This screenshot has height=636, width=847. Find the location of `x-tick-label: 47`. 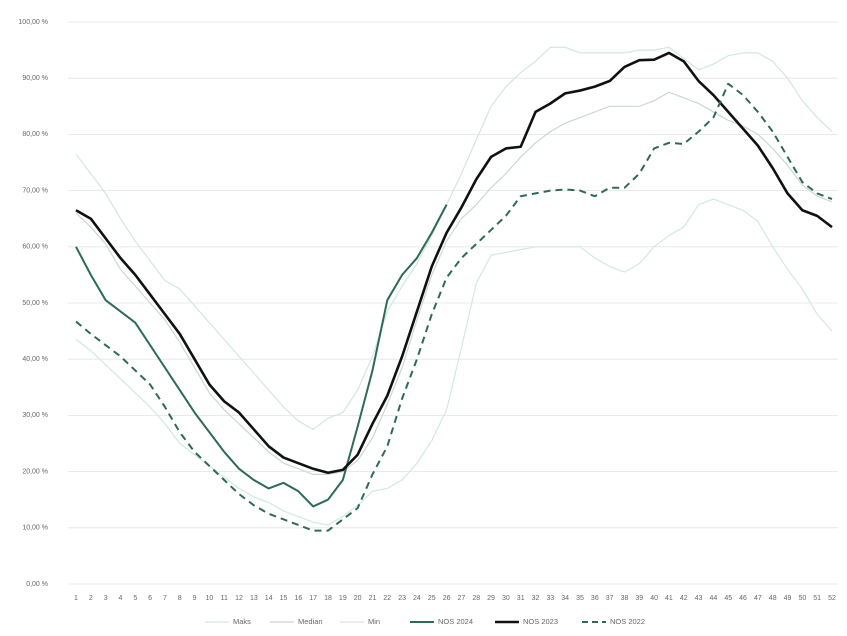

x-tick-label: 47 is located at coordinates (758, 598).